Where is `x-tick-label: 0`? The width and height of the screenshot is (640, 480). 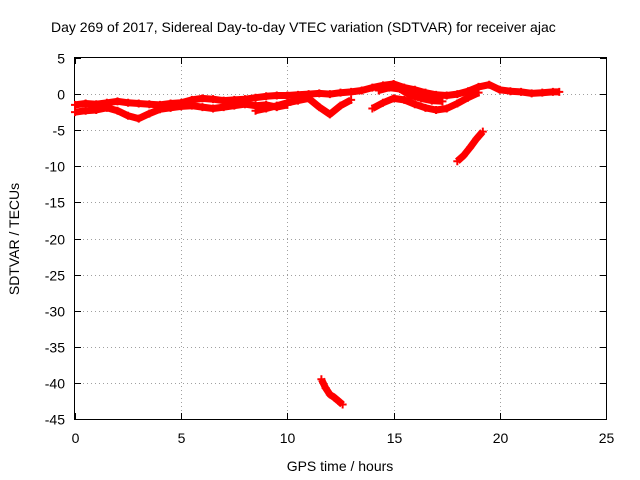 x-tick-label: 0 is located at coordinates (76, 438).